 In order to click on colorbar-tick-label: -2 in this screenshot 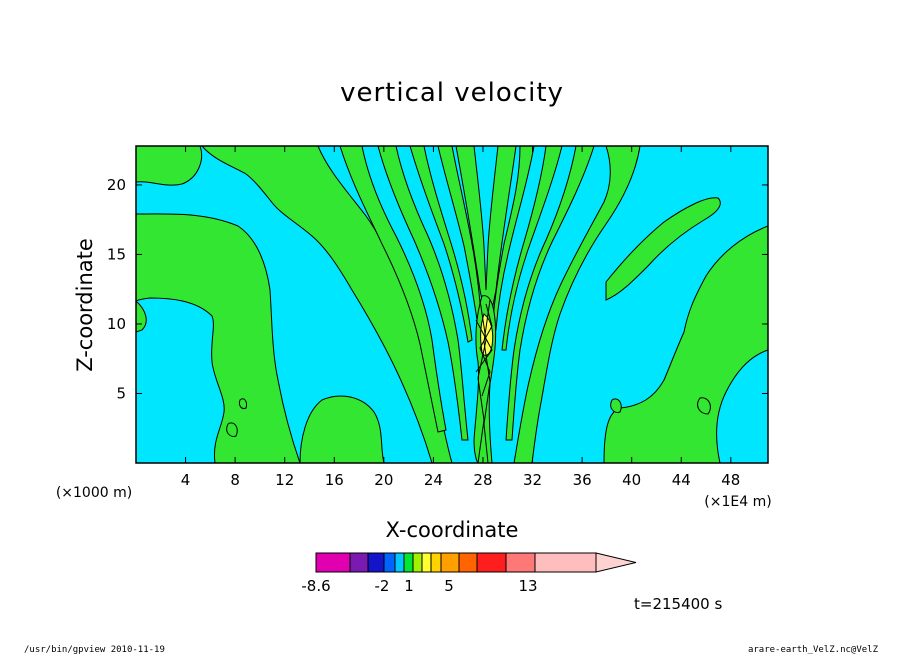, I will do `click(382, 586)`.